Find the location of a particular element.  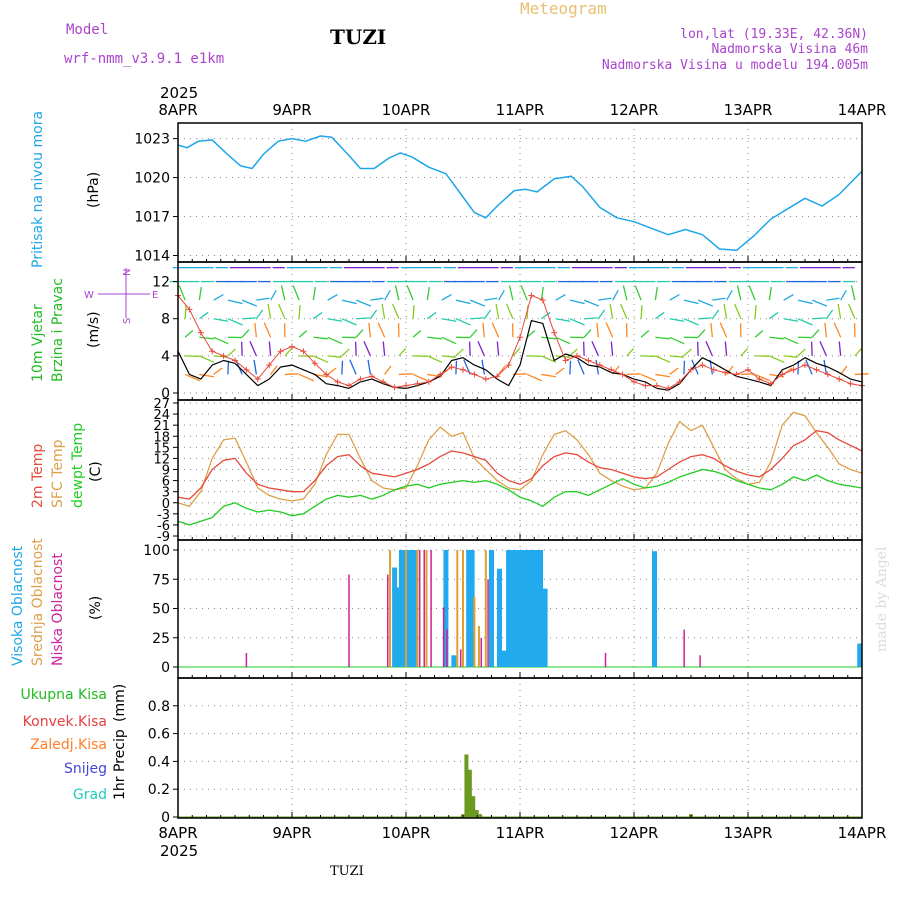

mid-cloud-bar is located at coordinates (417, 608).